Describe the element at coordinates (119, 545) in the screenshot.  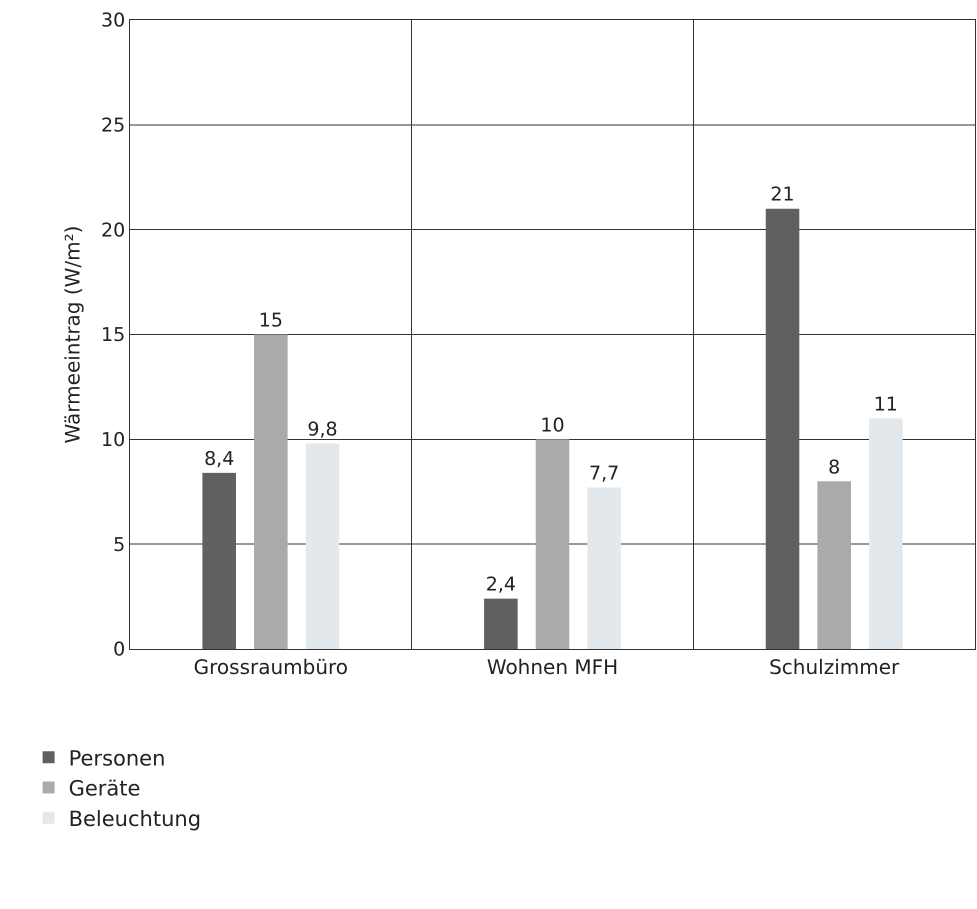
I see `y-tick-label: 5` at that location.